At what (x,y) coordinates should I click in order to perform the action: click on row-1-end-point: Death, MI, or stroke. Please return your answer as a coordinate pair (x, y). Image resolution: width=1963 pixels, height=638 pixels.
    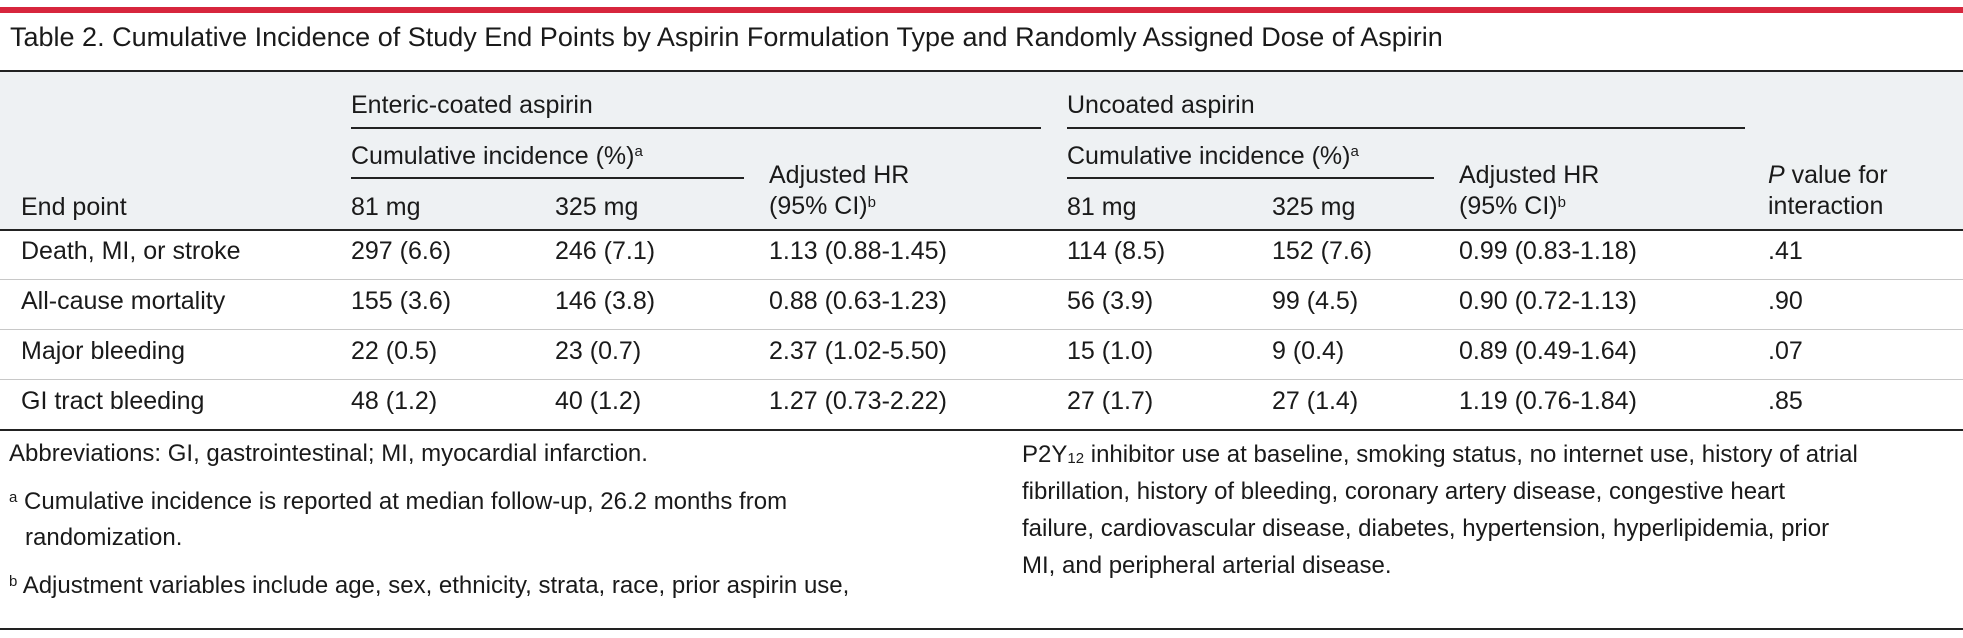
    Looking at the image, I should click on (131, 251).